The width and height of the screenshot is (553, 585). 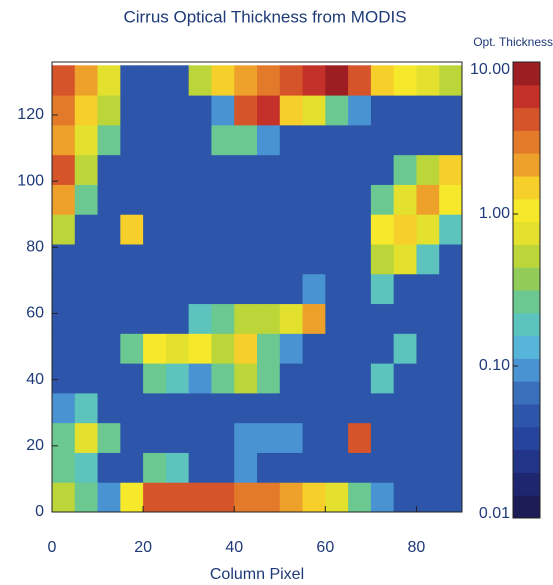 What do you see at coordinates (35, 379) in the screenshot?
I see `y-tick-label: 40` at bounding box center [35, 379].